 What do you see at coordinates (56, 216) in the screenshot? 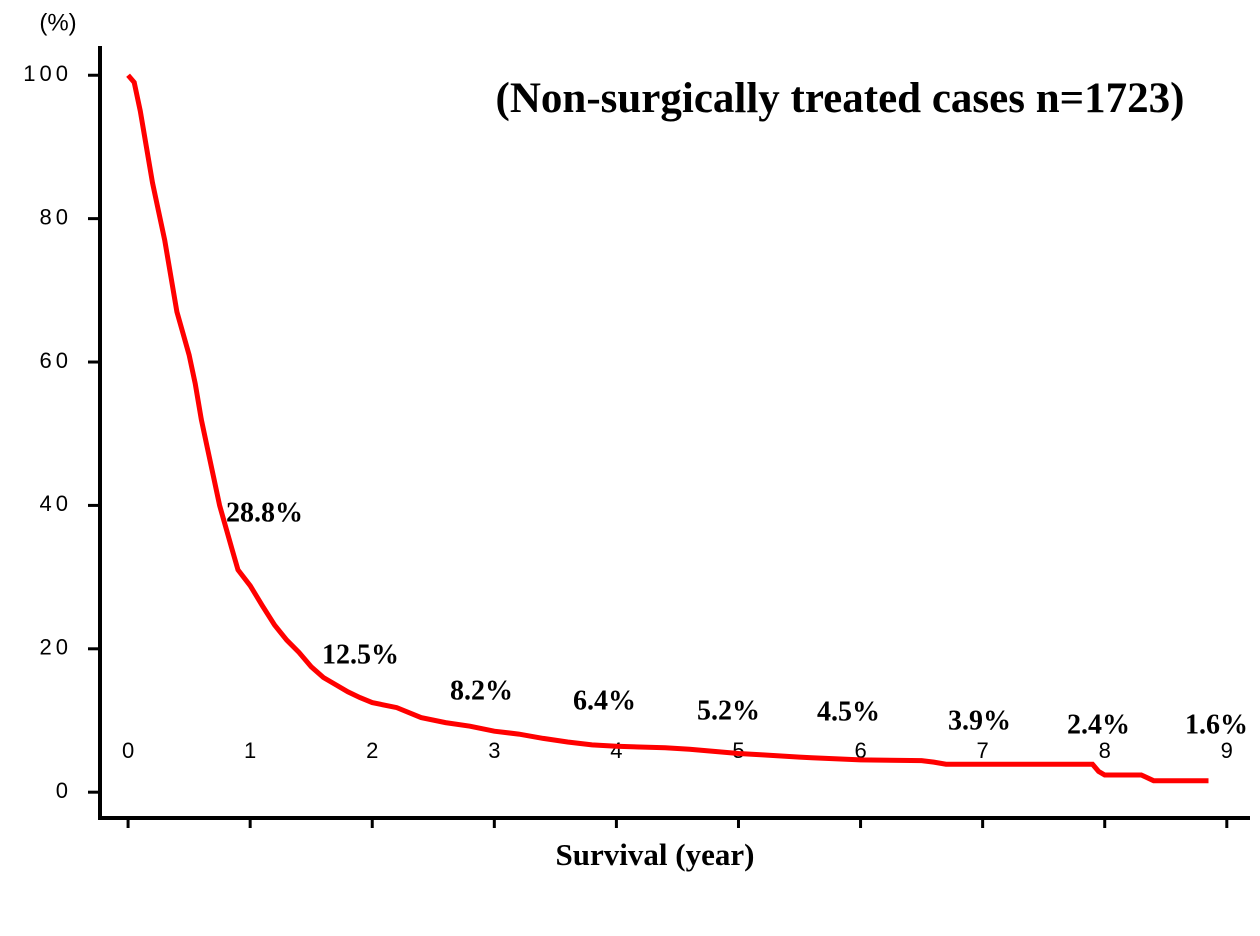
I see `y-tick-label: 80` at bounding box center [56, 216].